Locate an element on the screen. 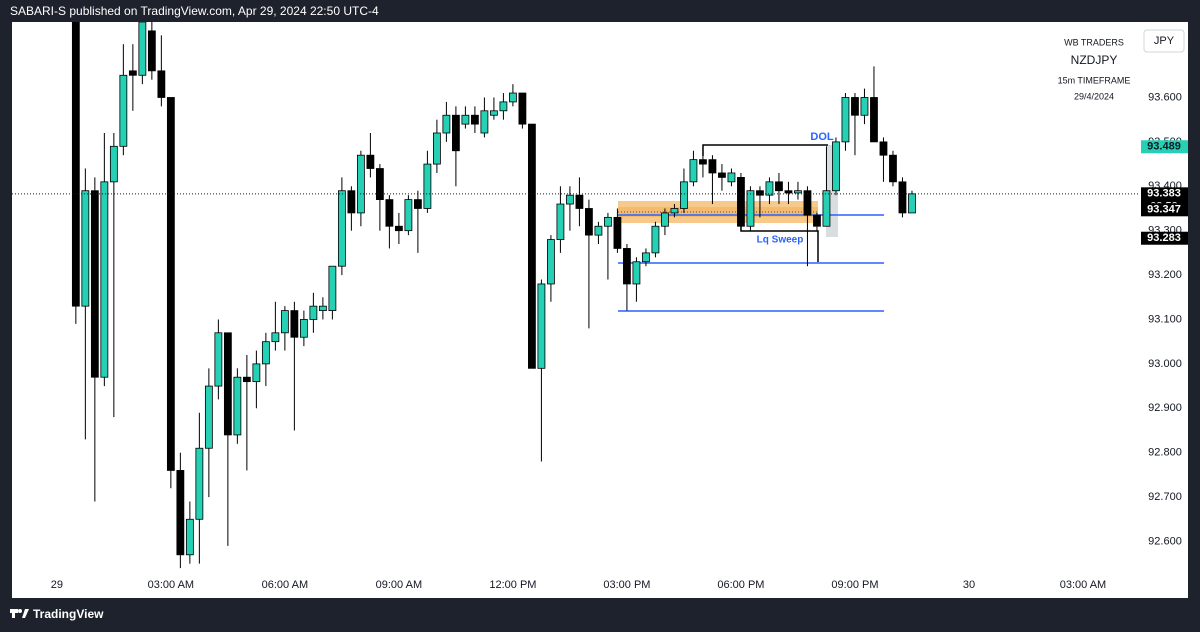 The height and width of the screenshot is (632, 1200). x-tick-label: 03:00 PM is located at coordinates (626, 585).